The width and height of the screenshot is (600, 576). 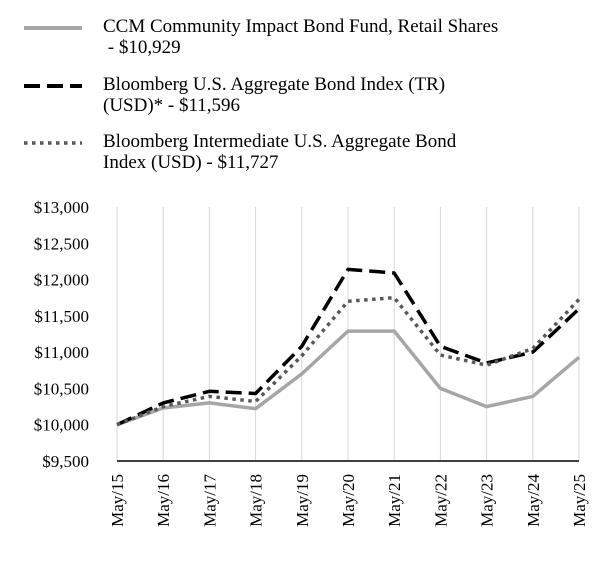 What do you see at coordinates (487, 500) in the screenshot?
I see `x-tick-label: May/23` at bounding box center [487, 500].